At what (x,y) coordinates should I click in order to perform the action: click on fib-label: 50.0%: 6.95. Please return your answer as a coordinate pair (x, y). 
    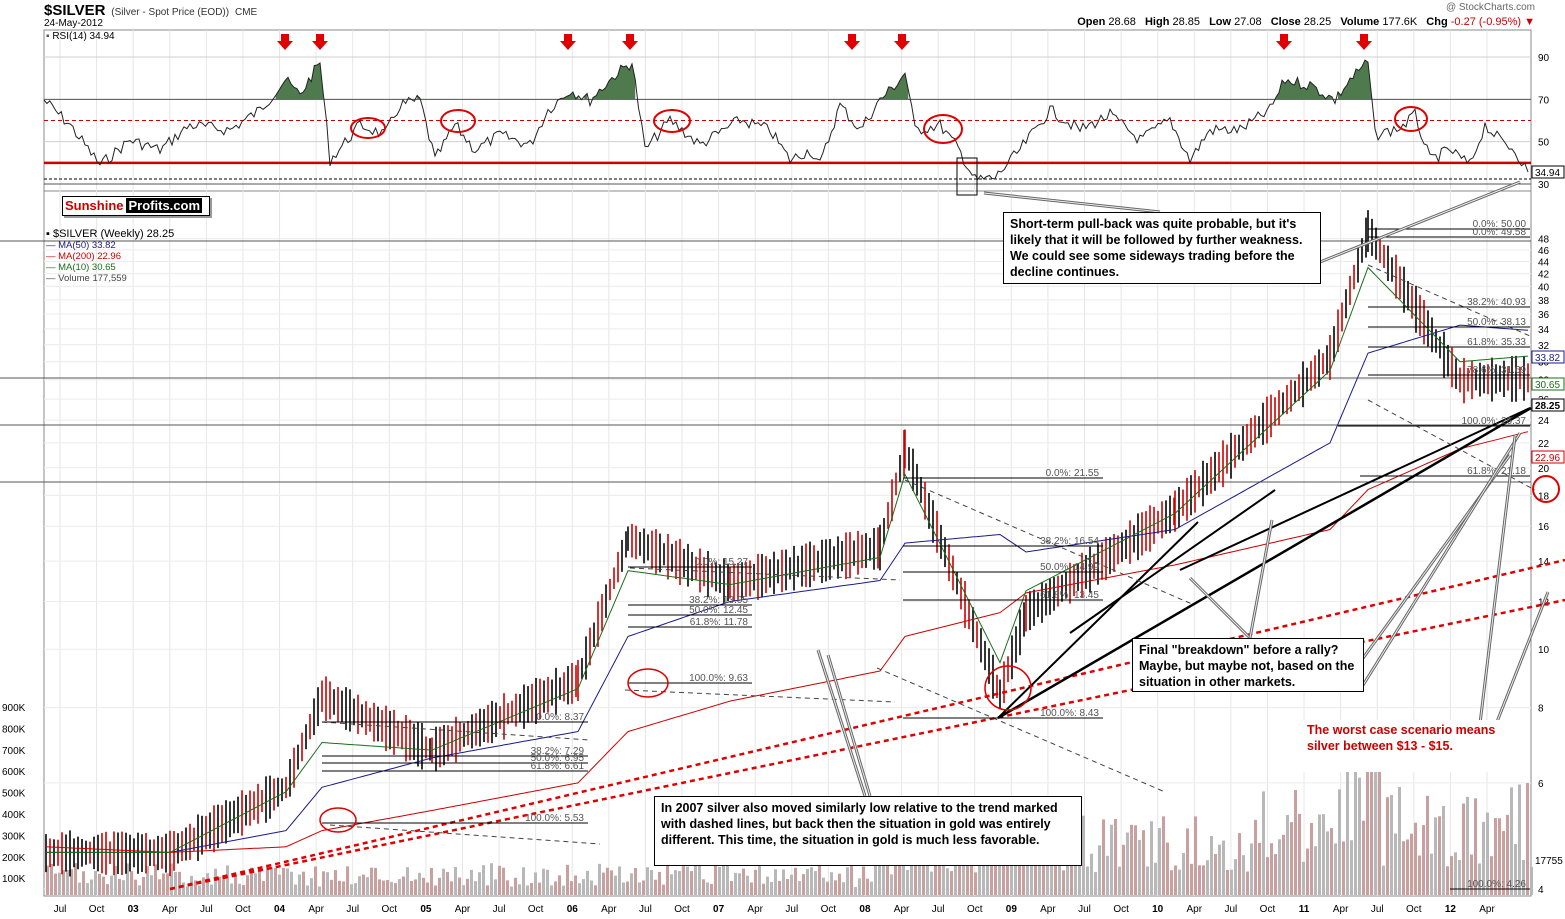
    Looking at the image, I should click on (558, 758).